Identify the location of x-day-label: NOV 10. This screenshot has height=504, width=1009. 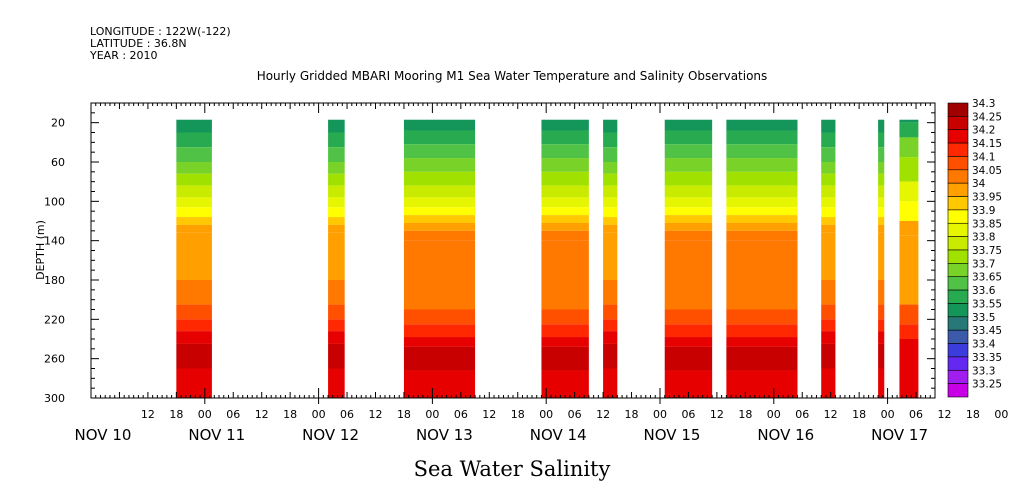
(103, 435).